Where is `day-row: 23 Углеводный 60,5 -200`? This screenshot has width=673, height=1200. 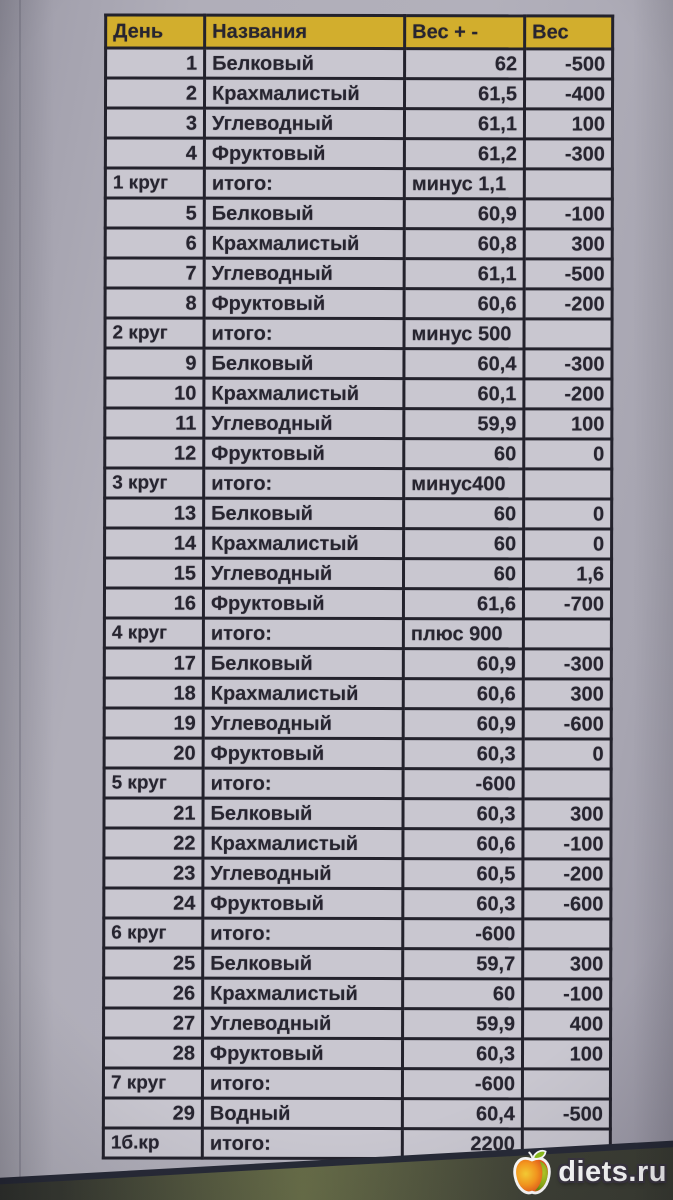
day-row: 23 Углеводный 60,5 -200 is located at coordinates (357, 873).